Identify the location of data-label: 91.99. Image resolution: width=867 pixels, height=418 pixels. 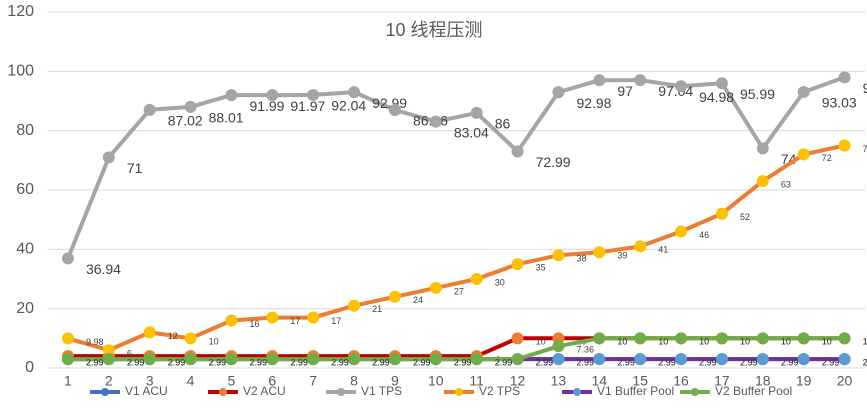
(266, 106).